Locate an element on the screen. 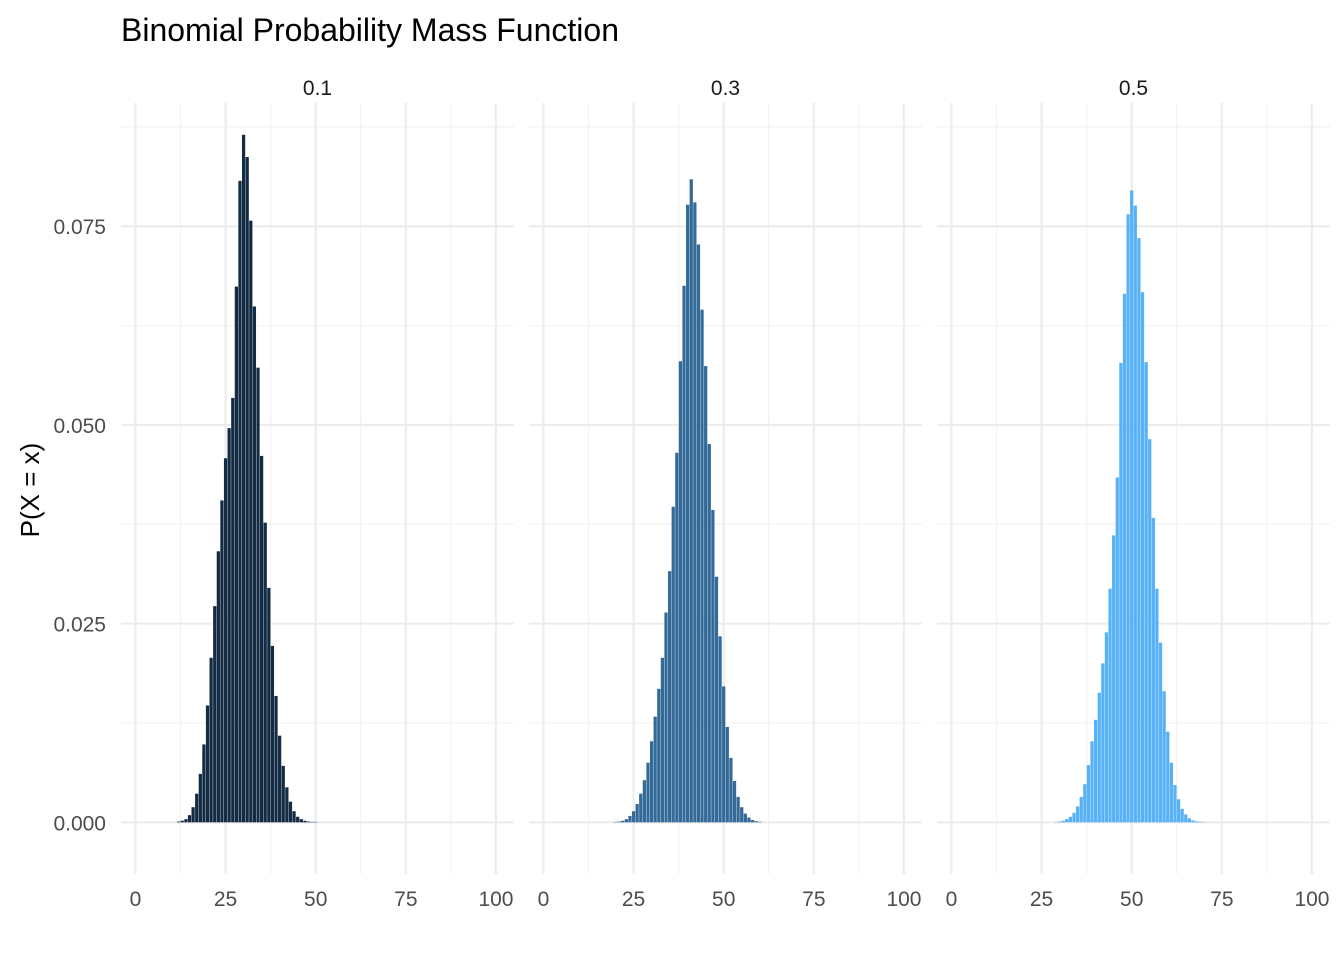  chart-title: Binomial Probability Mass Function is located at coordinates (370, 30).